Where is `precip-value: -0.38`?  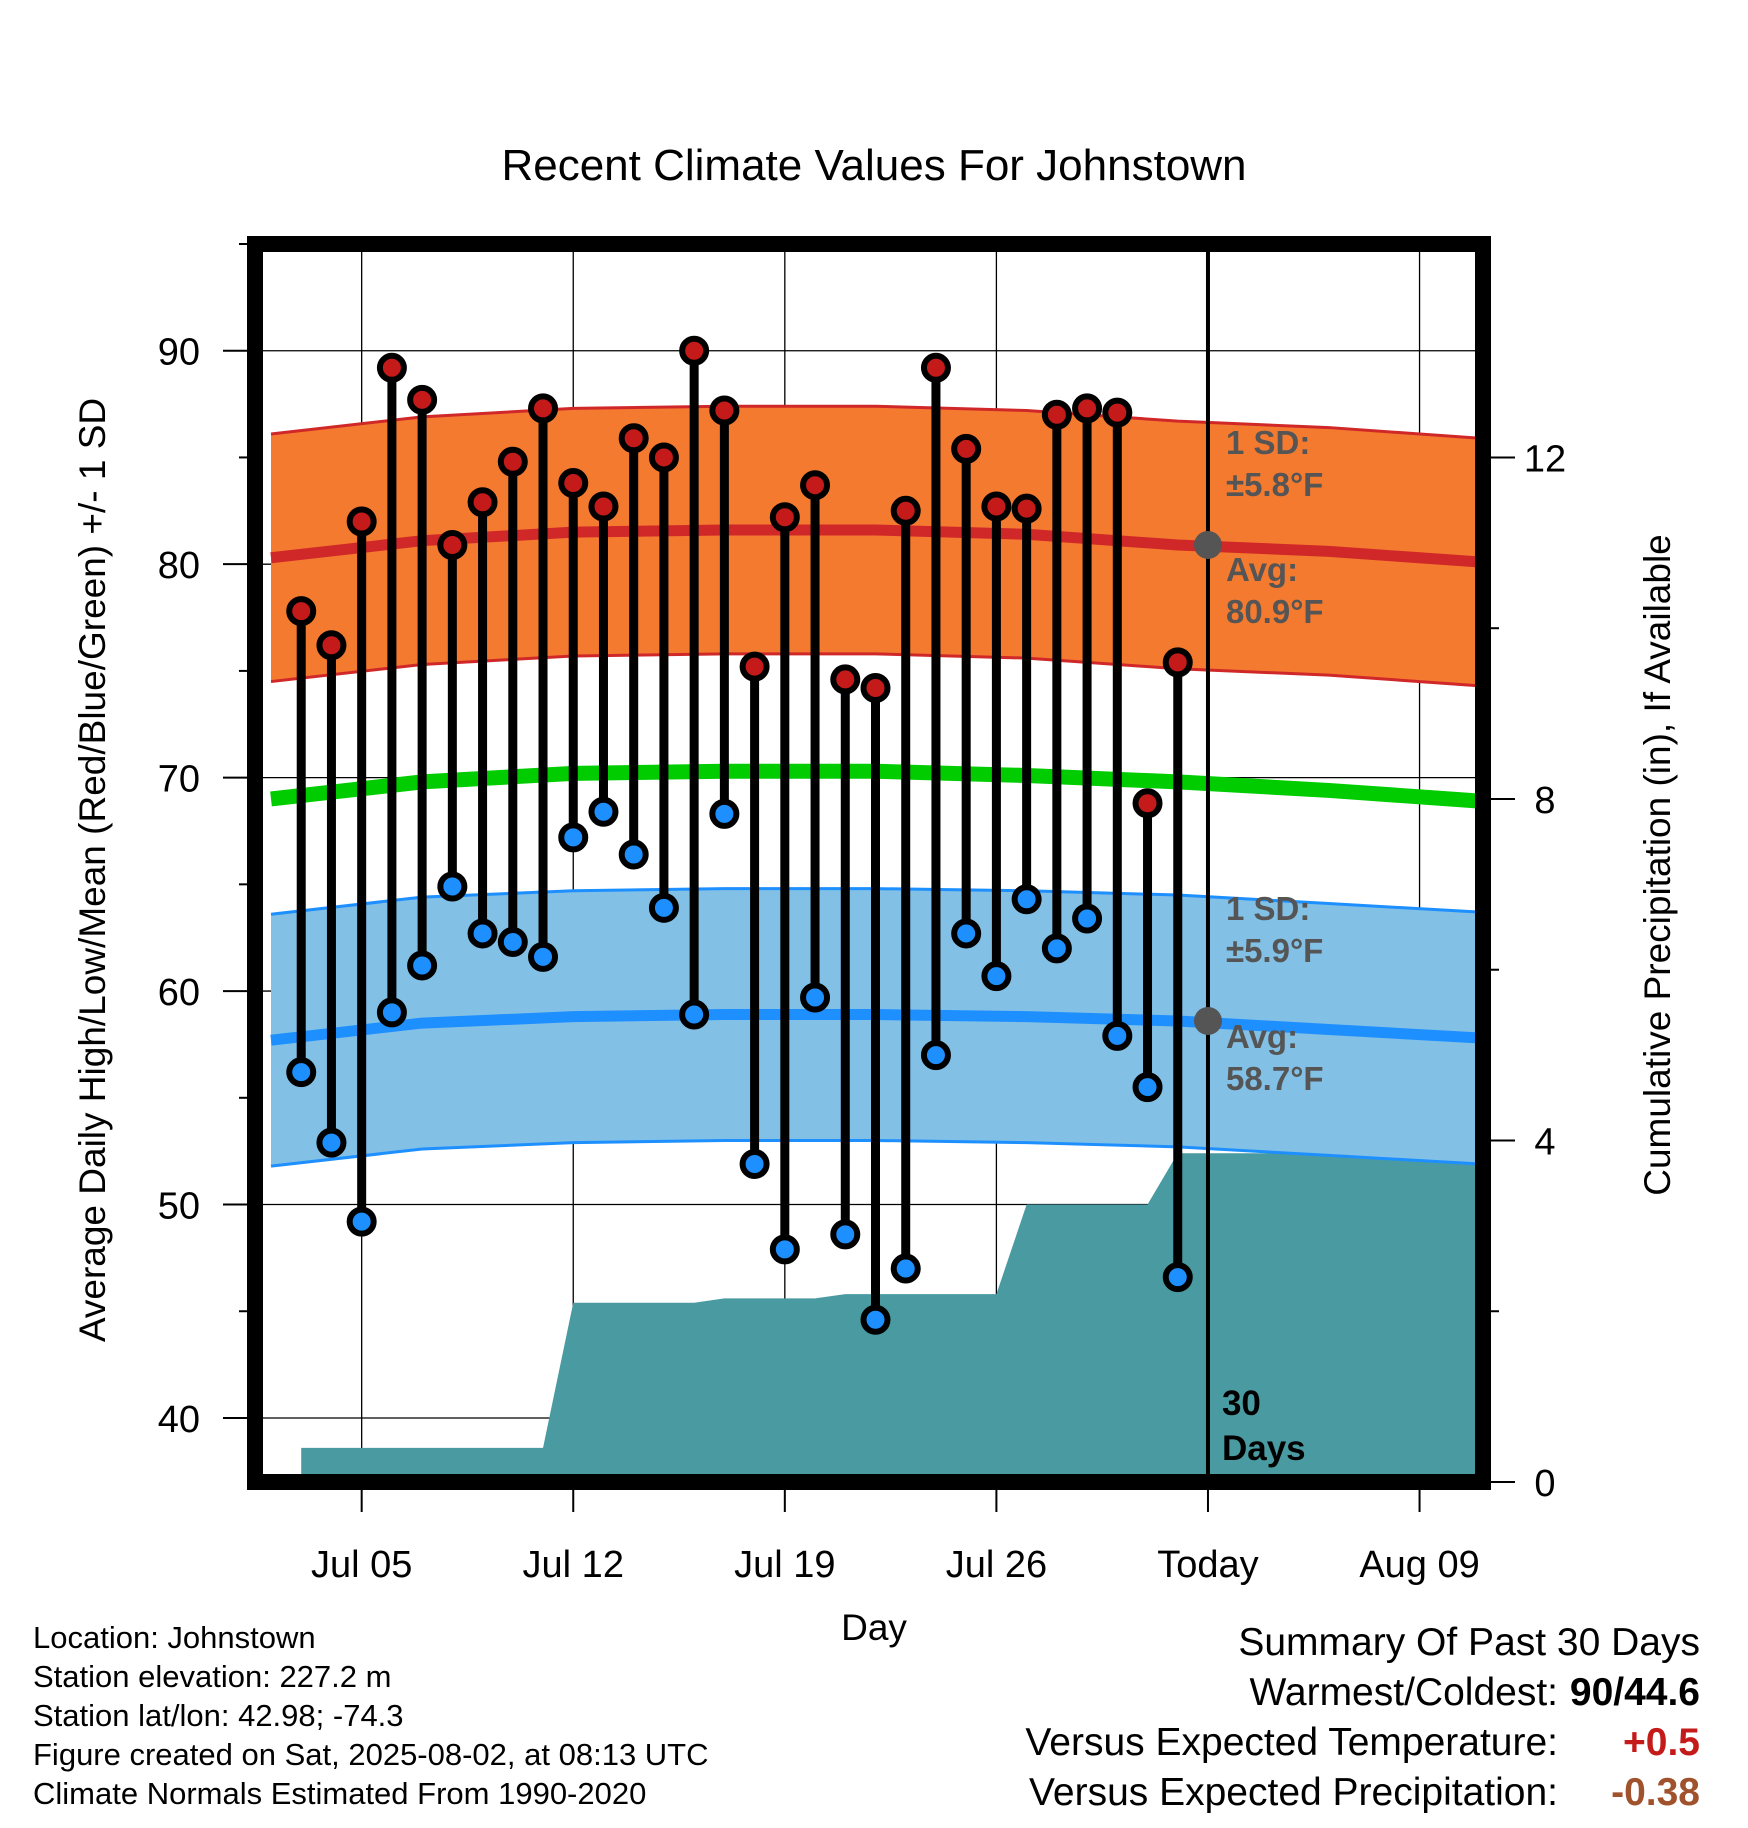
precip-value: -0.38 is located at coordinates (1655, 1792).